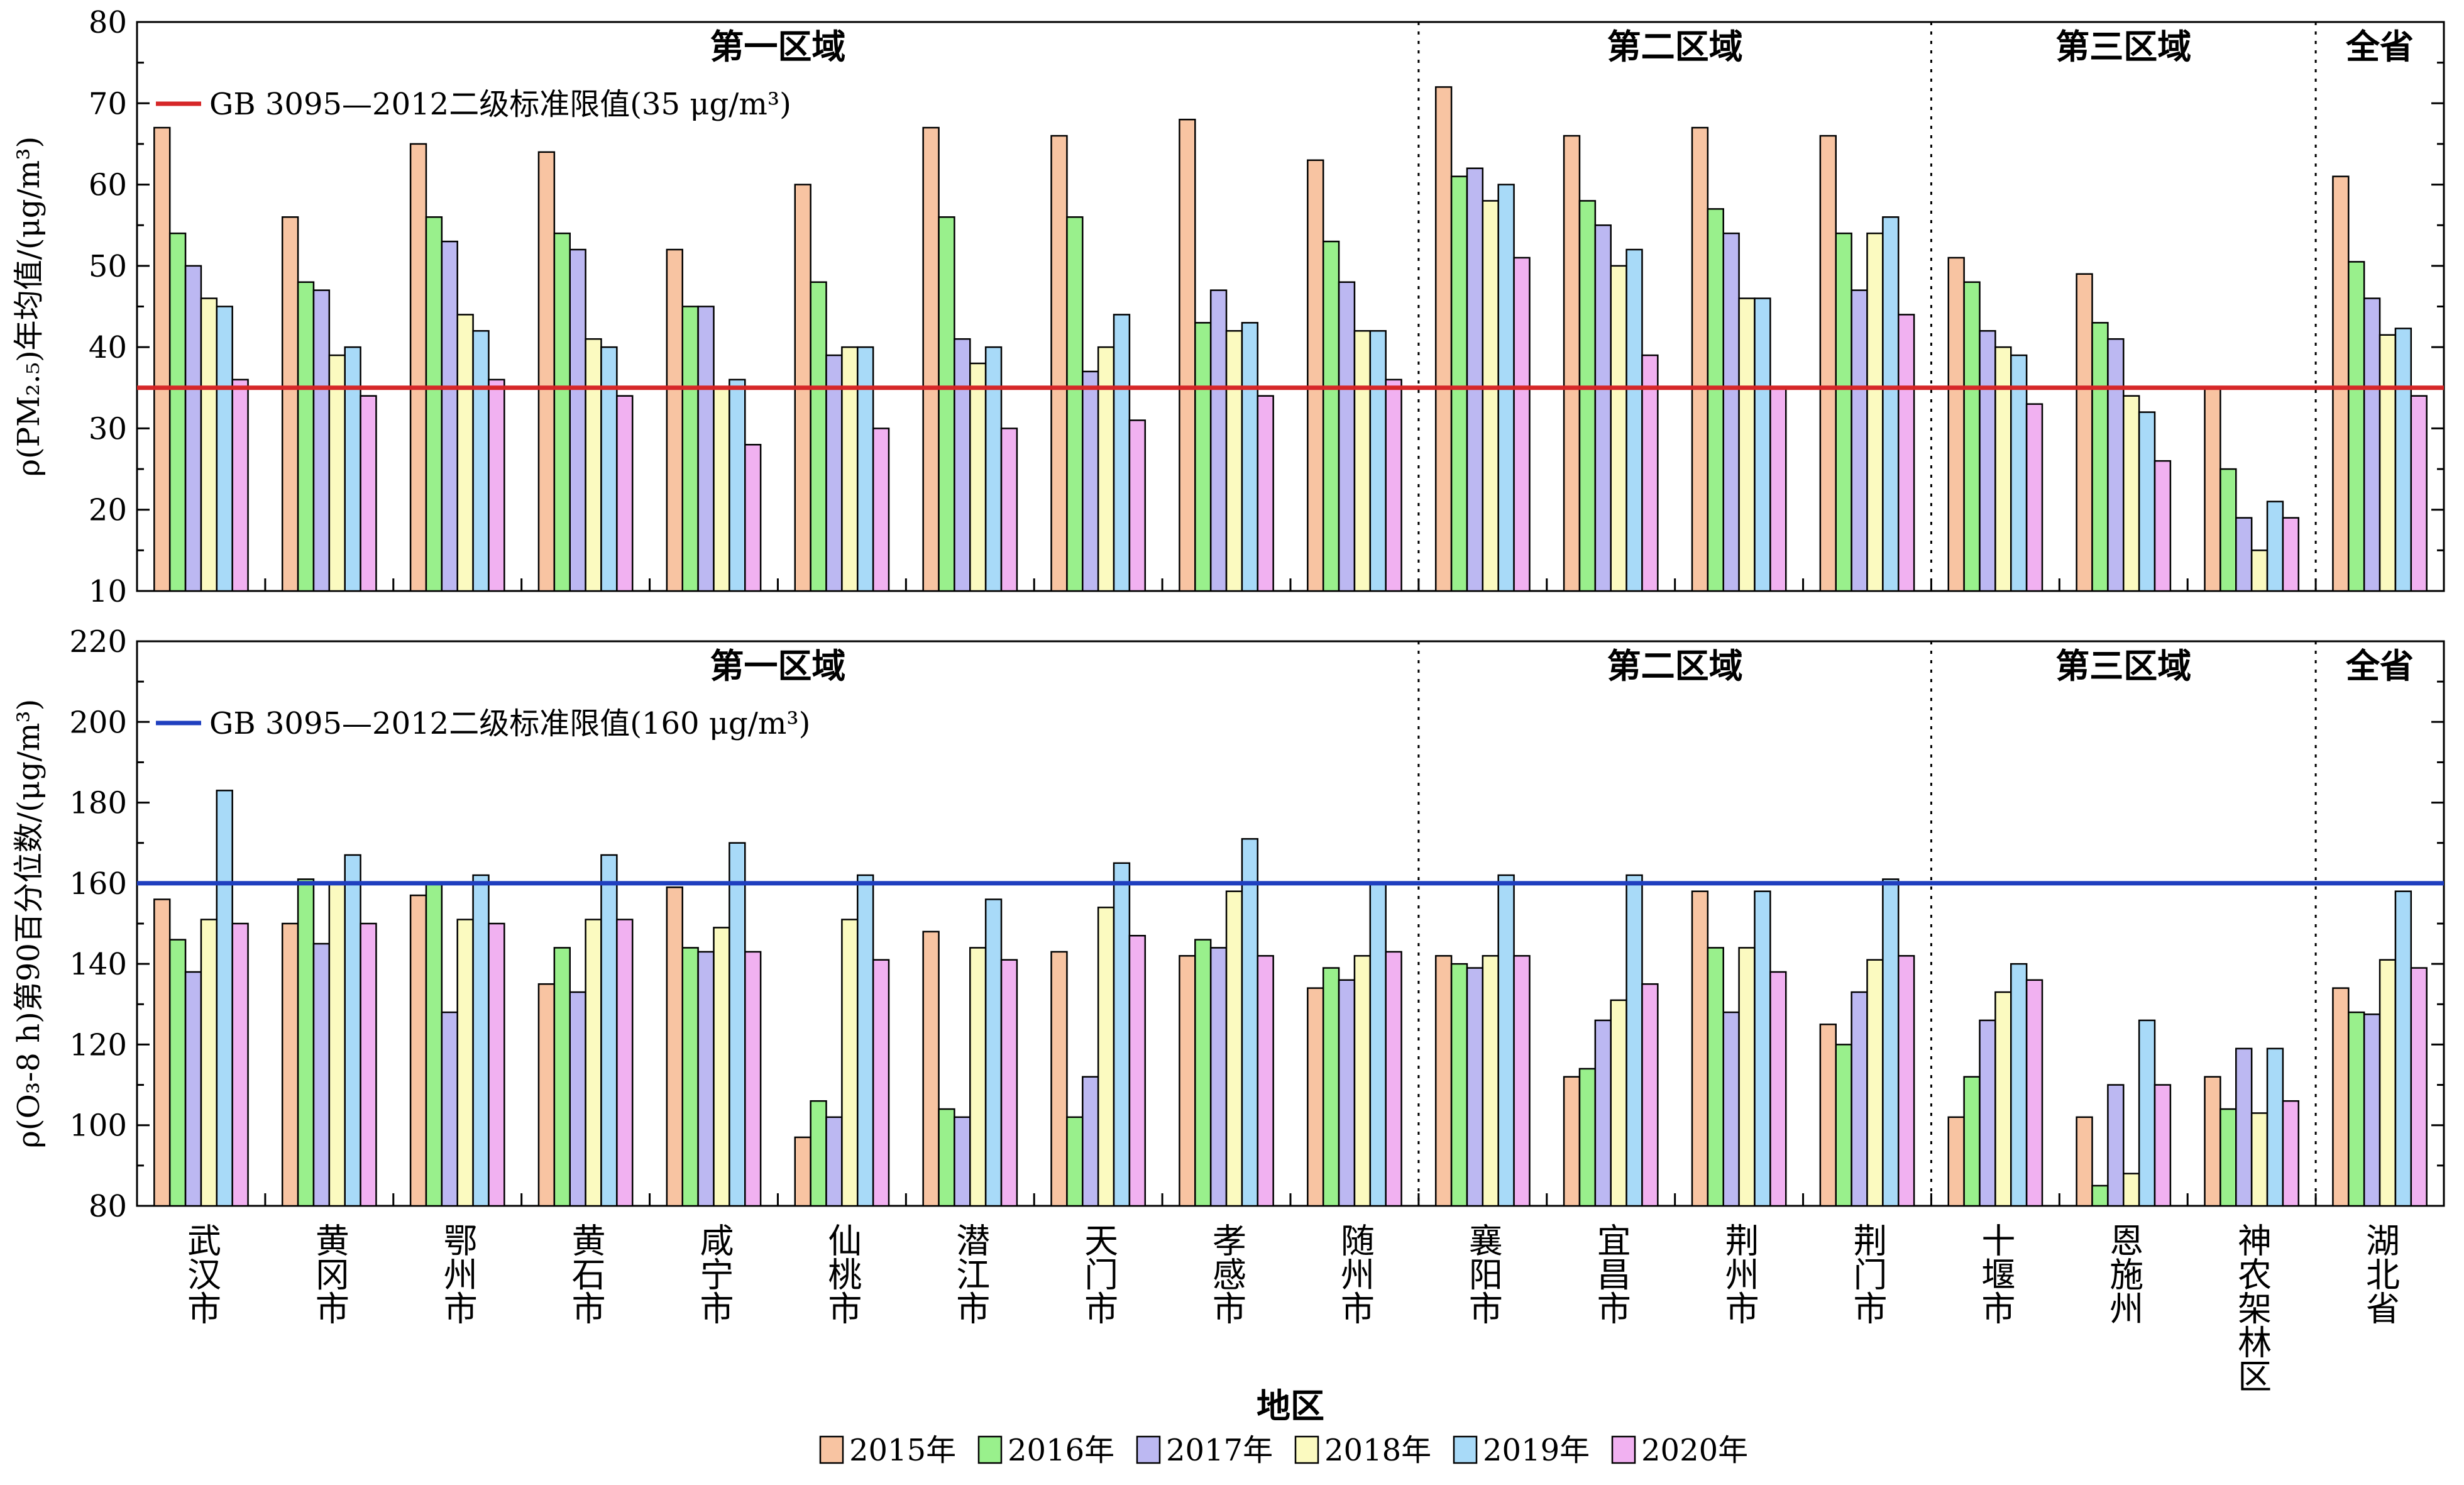 This screenshot has width=2464, height=1485. I want to click on x-category-label: 天门市, so click(1098, 1274).